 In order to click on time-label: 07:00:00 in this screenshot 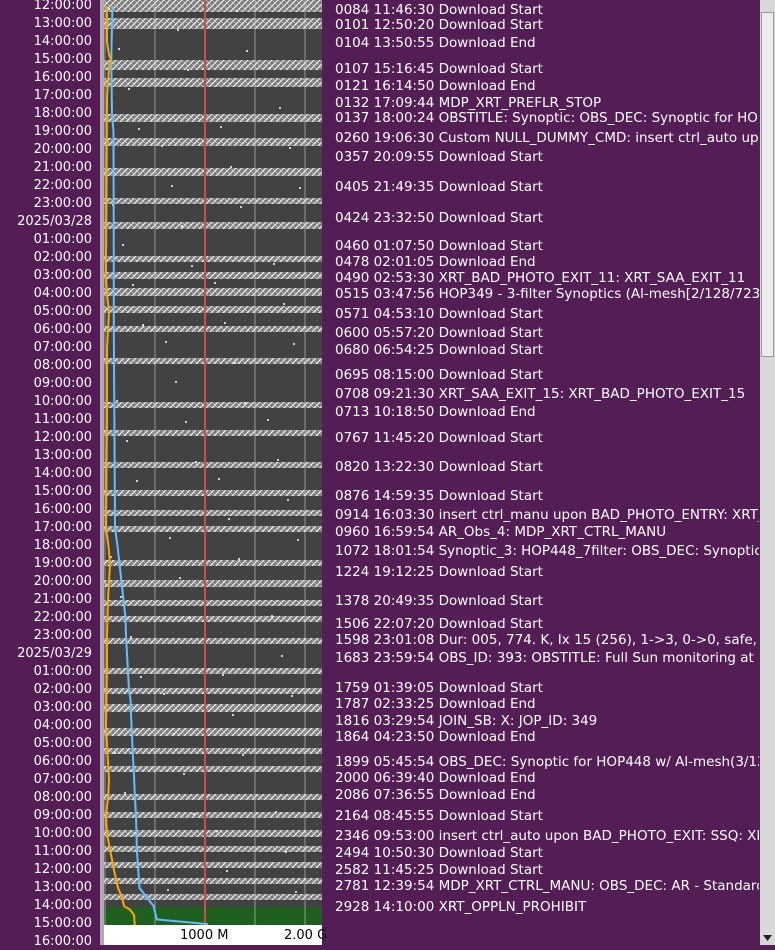, I will do `click(62, 779)`.